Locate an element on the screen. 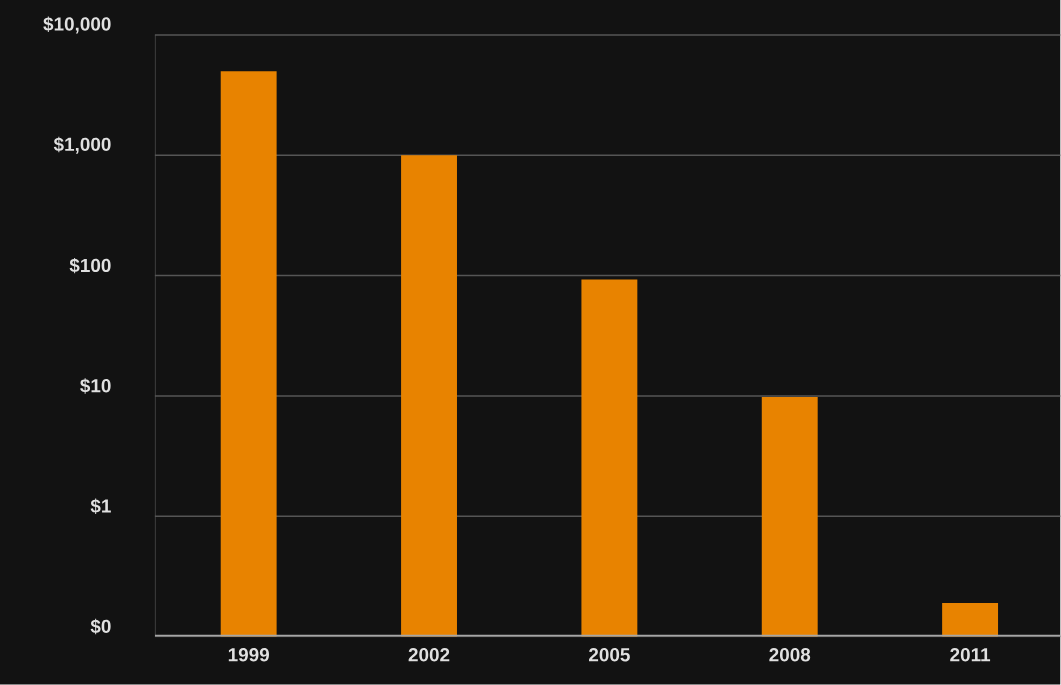 This screenshot has height=685, width=1061. y-tick-label: $1 is located at coordinates (100, 506).